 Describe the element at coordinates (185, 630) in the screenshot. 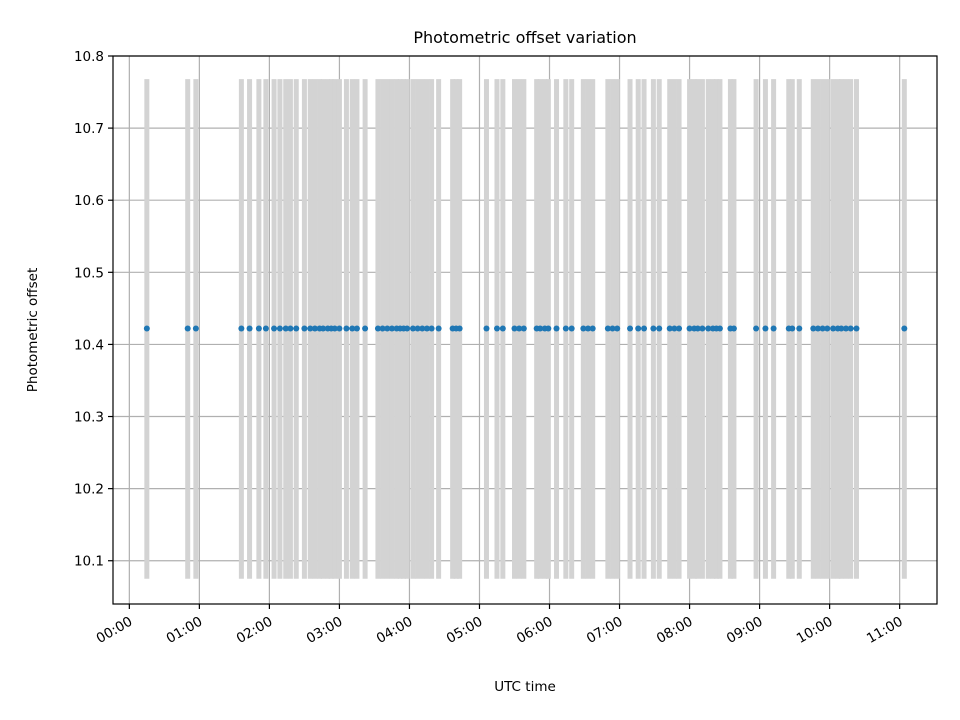

I see `x-tick-label: 01:00` at that location.